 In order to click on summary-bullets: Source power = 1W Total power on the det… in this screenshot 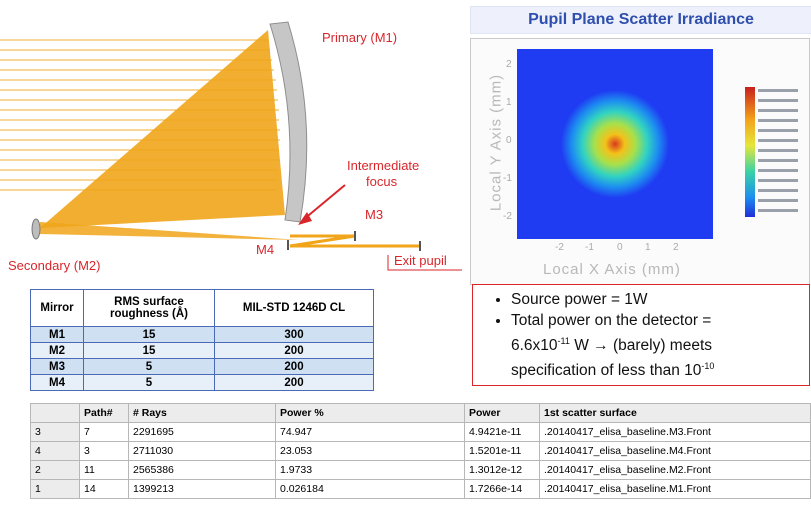, I will do `click(641, 335)`.